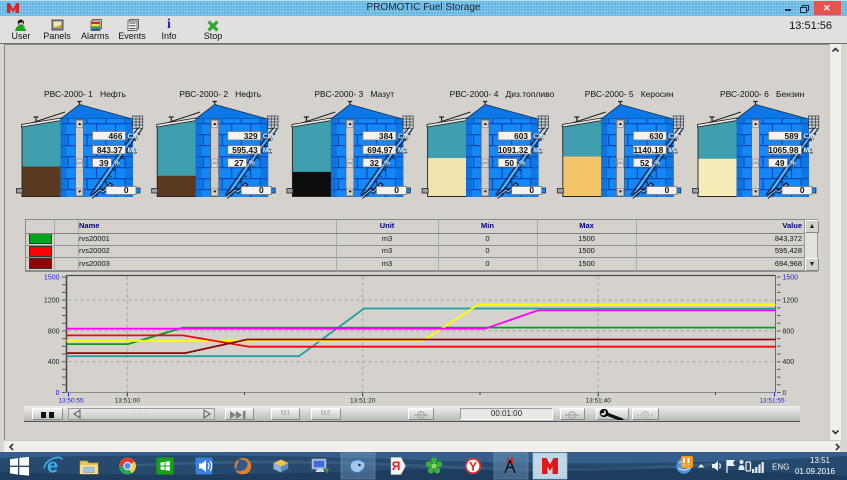 Image resolution: width=847 pixels, height=480 pixels. Describe the element at coordinates (513, 150) in the screenshot. I see `svg-text: 1091.32` at that location.